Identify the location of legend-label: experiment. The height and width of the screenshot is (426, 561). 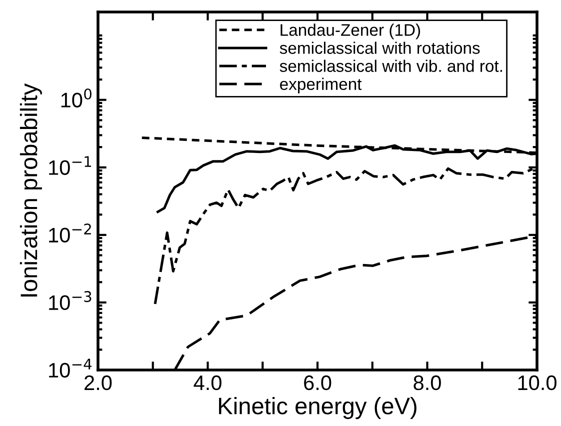
(321, 86).